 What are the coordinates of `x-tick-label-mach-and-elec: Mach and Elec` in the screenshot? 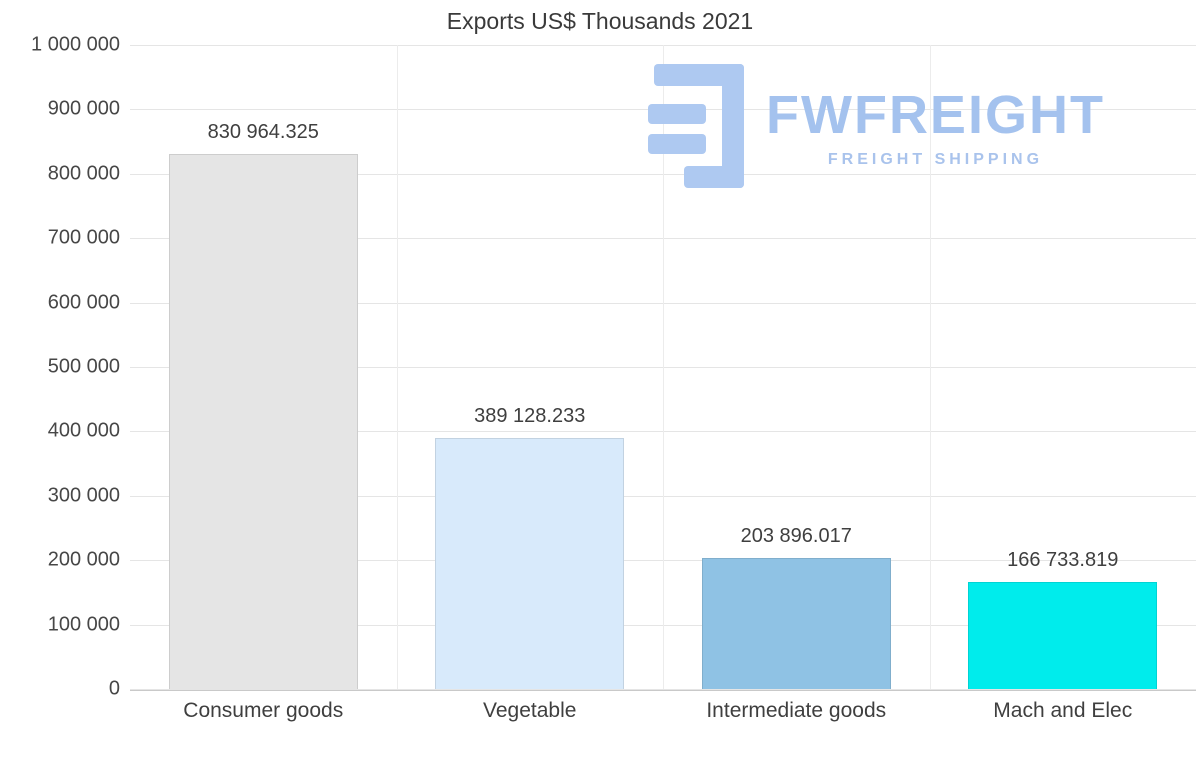 It's located at (1063, 710).